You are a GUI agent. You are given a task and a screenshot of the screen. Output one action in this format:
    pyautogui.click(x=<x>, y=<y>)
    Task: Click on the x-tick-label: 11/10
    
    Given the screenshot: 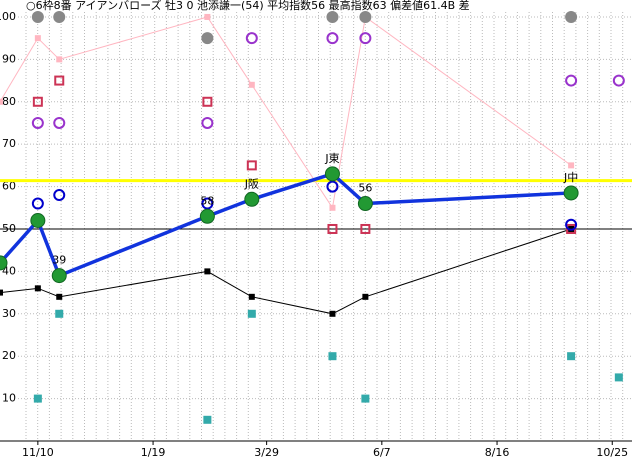 What is the action you would take?
    pyautogui.click(x=38, y=452)
    